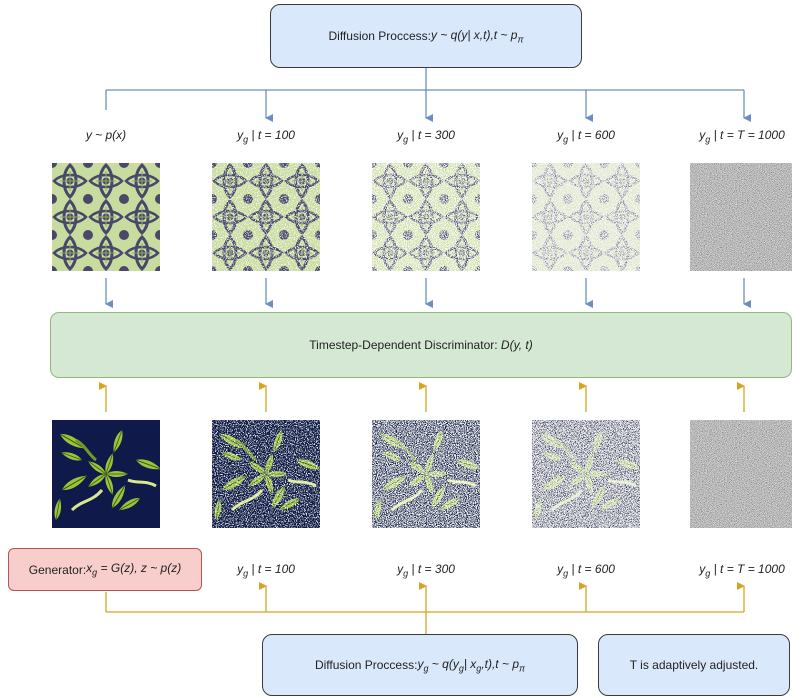  I want to click on pattern-image-t600, so click(586, 217).